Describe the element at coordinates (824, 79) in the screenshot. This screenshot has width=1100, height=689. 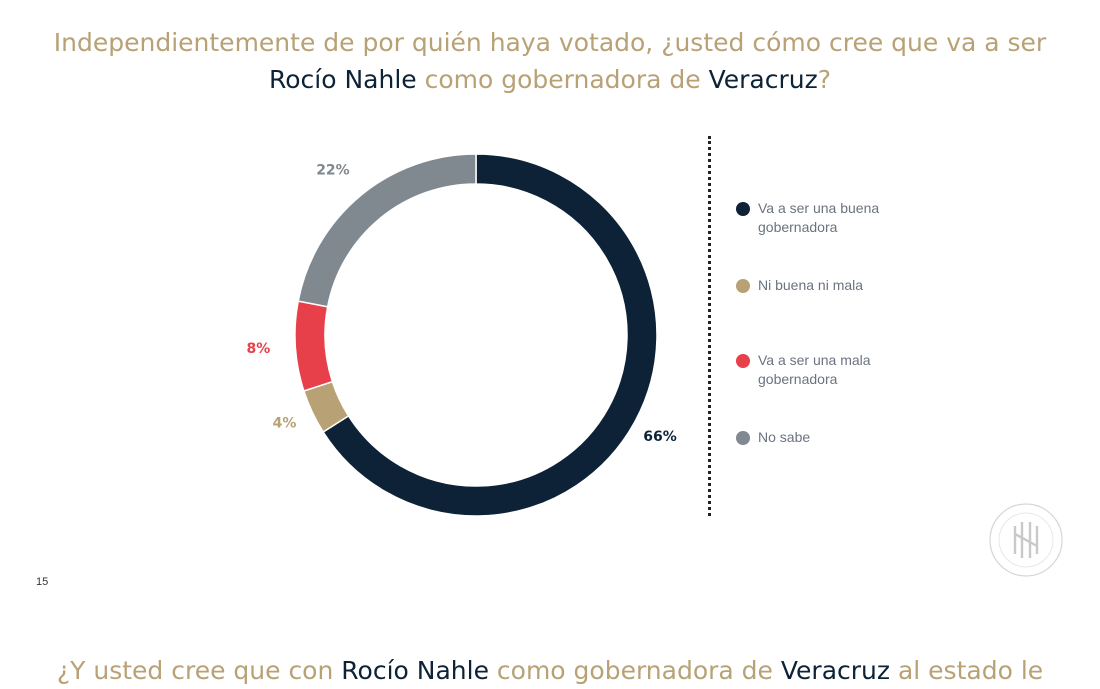
I see `title-end: ?` at that location.